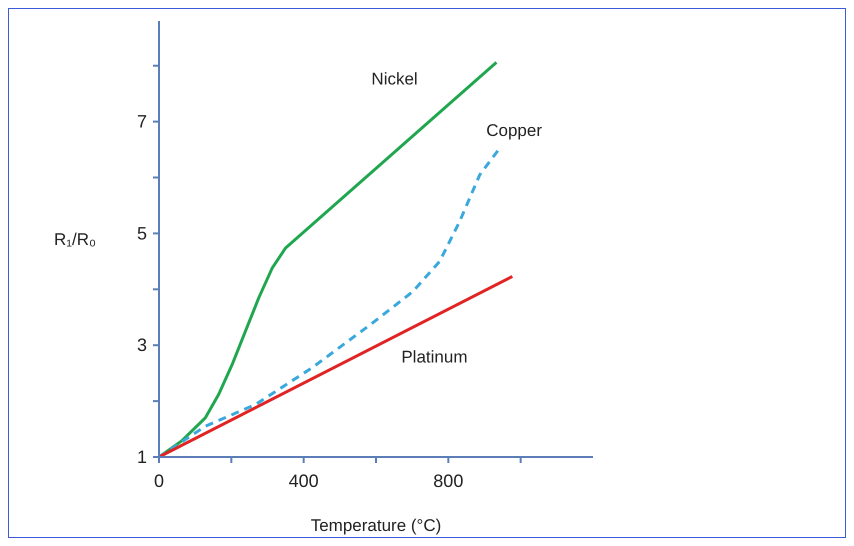  What do you see at coordinates (141, 457) in the screenshot?
I see `y-tick-label: 1` at bounding box center [141, 457].